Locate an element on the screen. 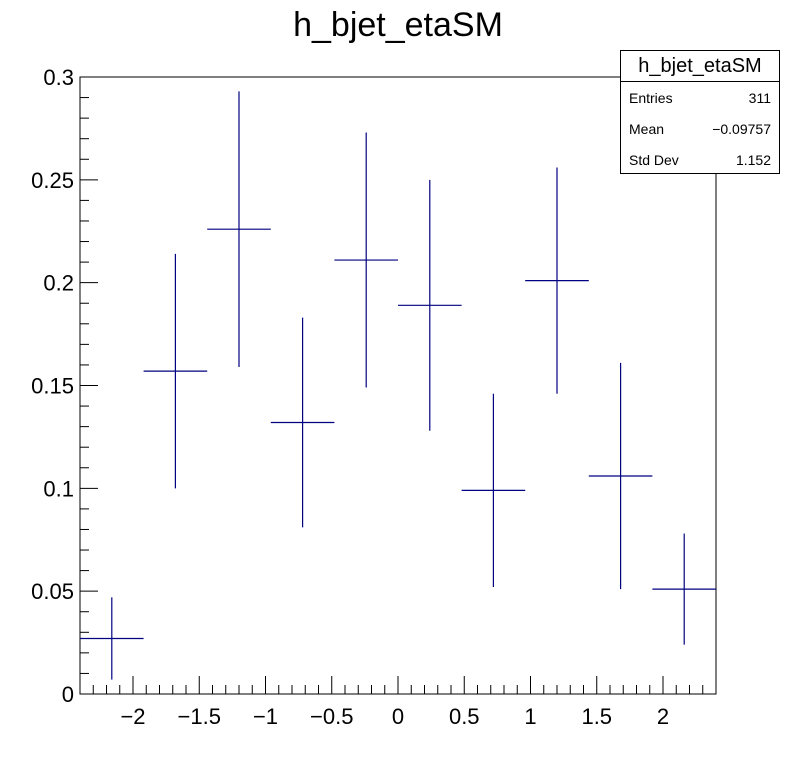  x-tick-label: 2 is located at coordinates (663, 716).